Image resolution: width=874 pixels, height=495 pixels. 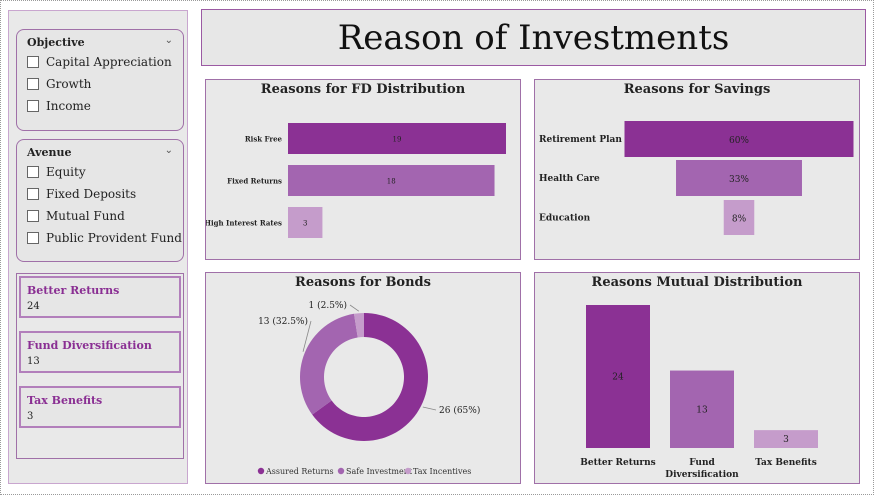 What do you see at coordinates (363, 282) in the screenshot?
I see `chart-title: Reasons for Bonds` at bounding box center [363, 282].